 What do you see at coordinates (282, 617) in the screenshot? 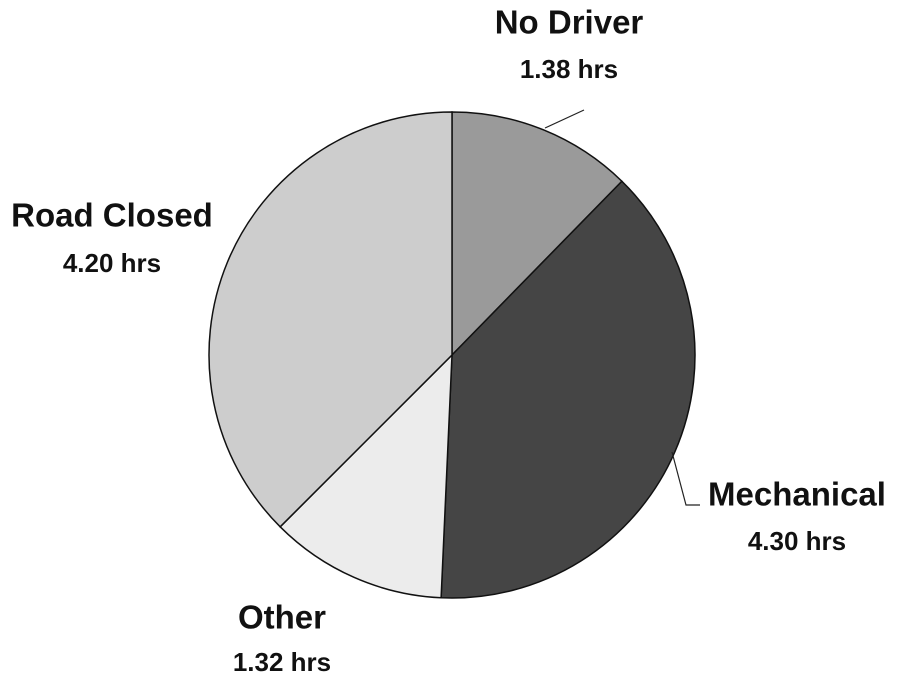
I see `slice-label: Other` at bounding box center [282, 617].